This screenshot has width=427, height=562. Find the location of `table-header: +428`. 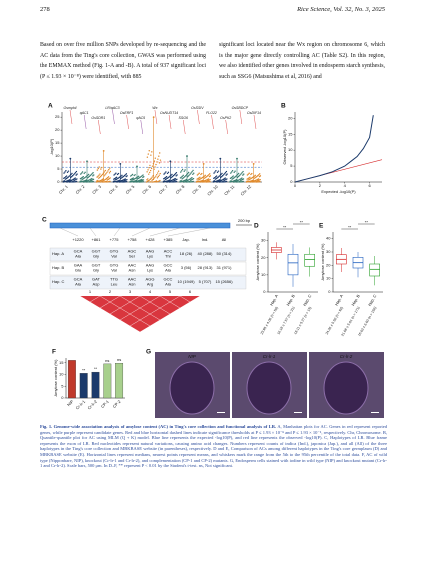

table-header: +428 is located at coordinates (150, 239).